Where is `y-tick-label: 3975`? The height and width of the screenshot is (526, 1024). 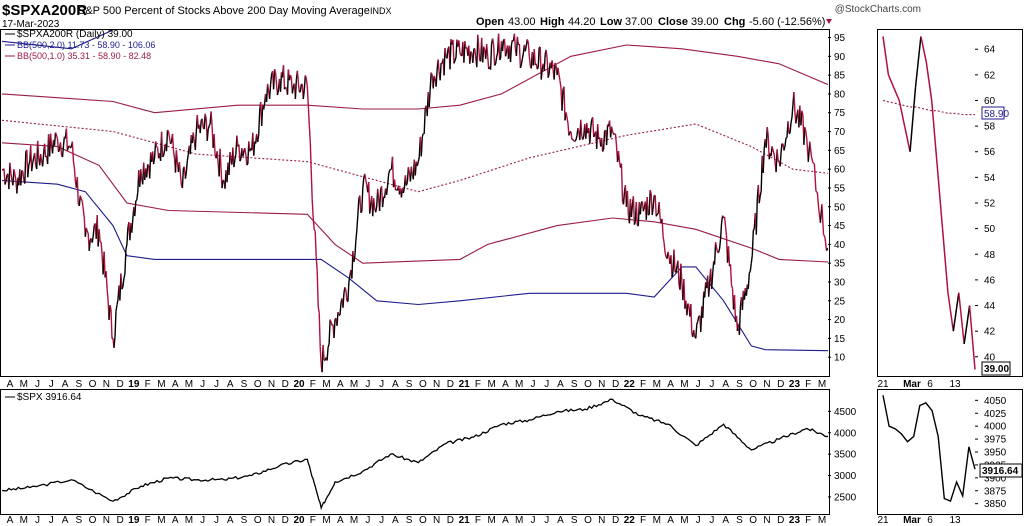 y-tick-label: 3975 is located at coordinates (995, 440).